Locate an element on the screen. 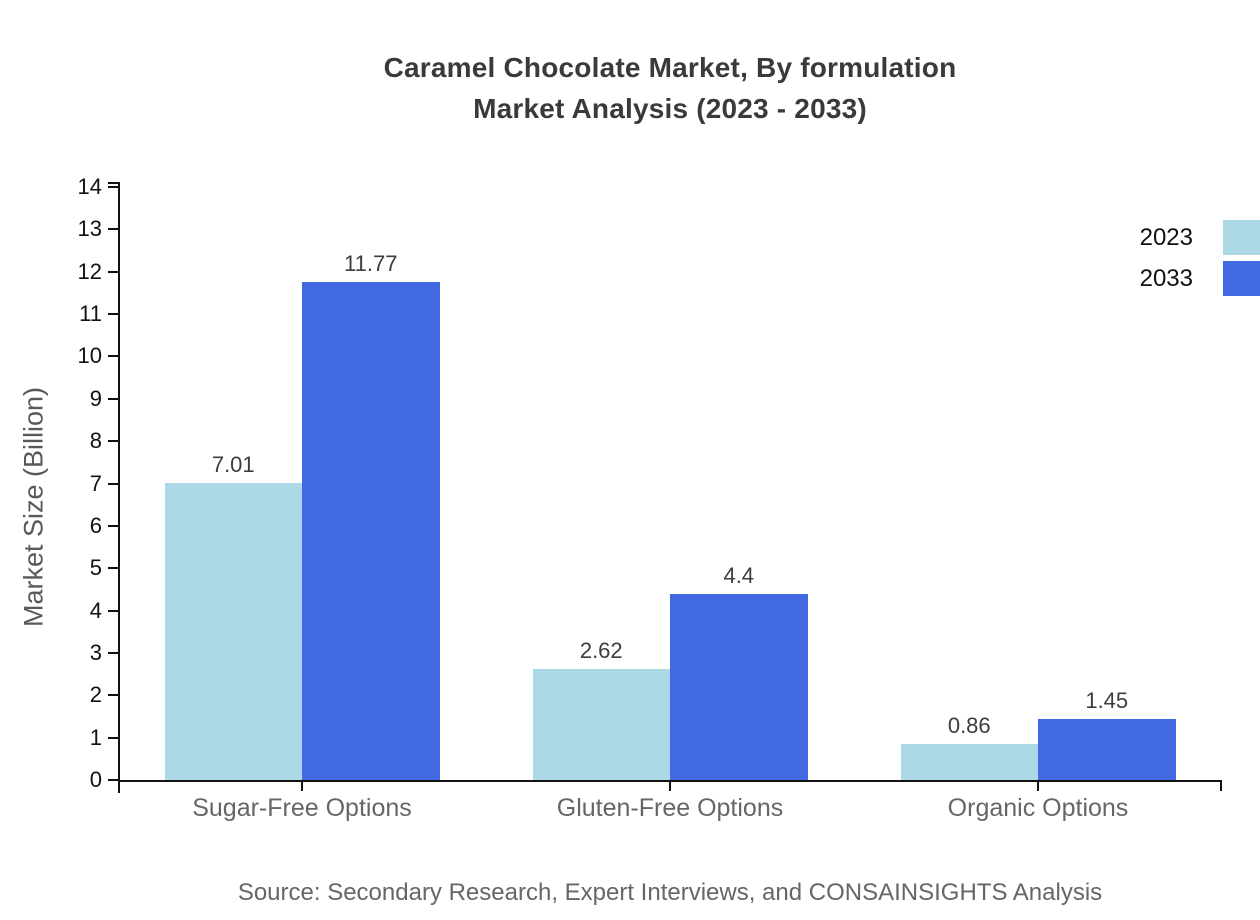  bar-value-label: 4.4 is located at coordinates (739, 575).